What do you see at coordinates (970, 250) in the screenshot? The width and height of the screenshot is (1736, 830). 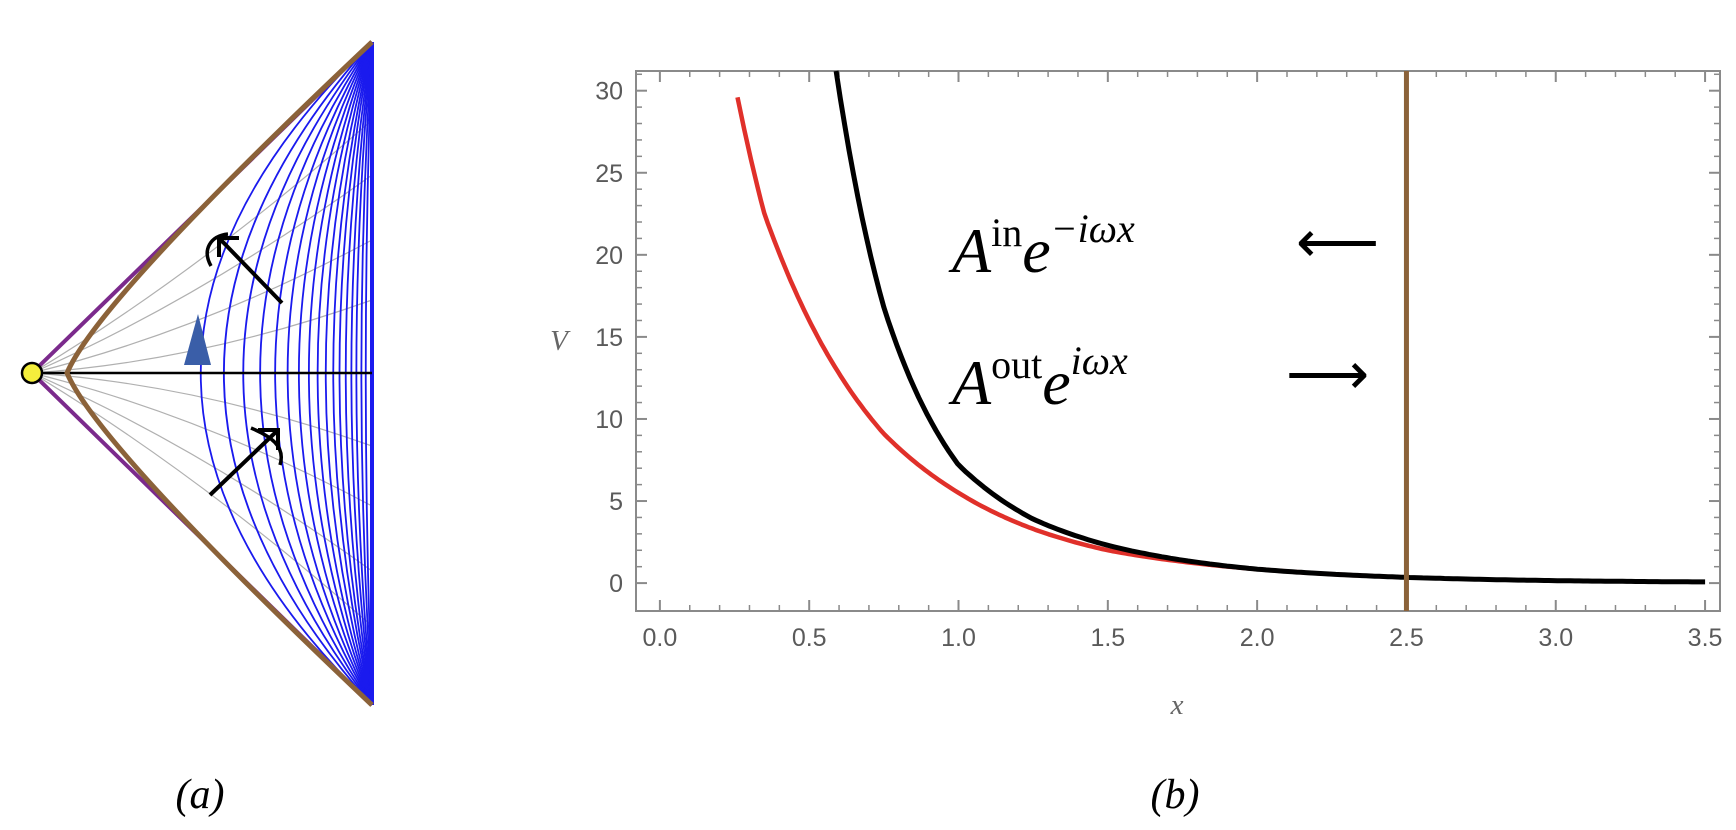 I see `incoming-amplitude-symbol: A` at bounding box center [970, 250].